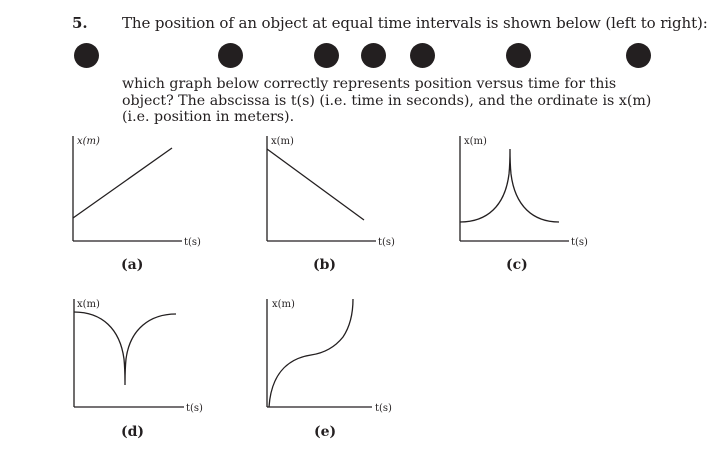 Image resolution: width=711 pixels, height=465 pixels. Describe the element at coordinates (133, 432) in the screenshot. I see `graph-d-caption: (d)` at that location.